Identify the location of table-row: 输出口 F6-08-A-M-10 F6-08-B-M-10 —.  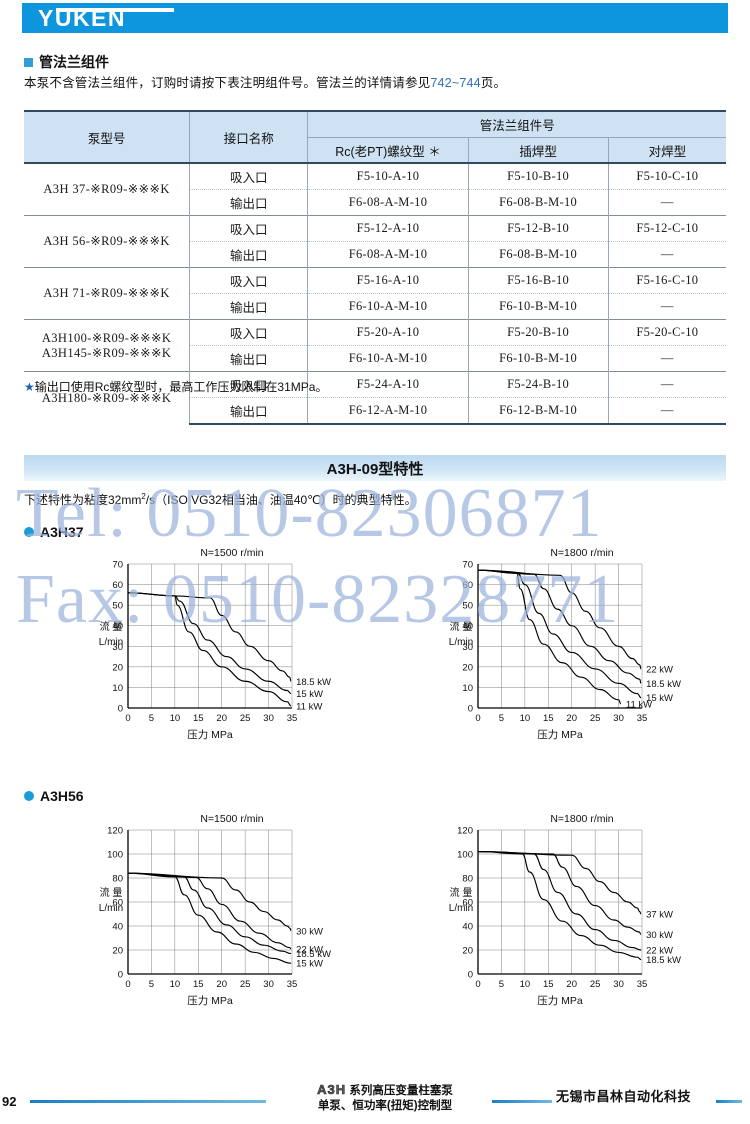
(375, 254).